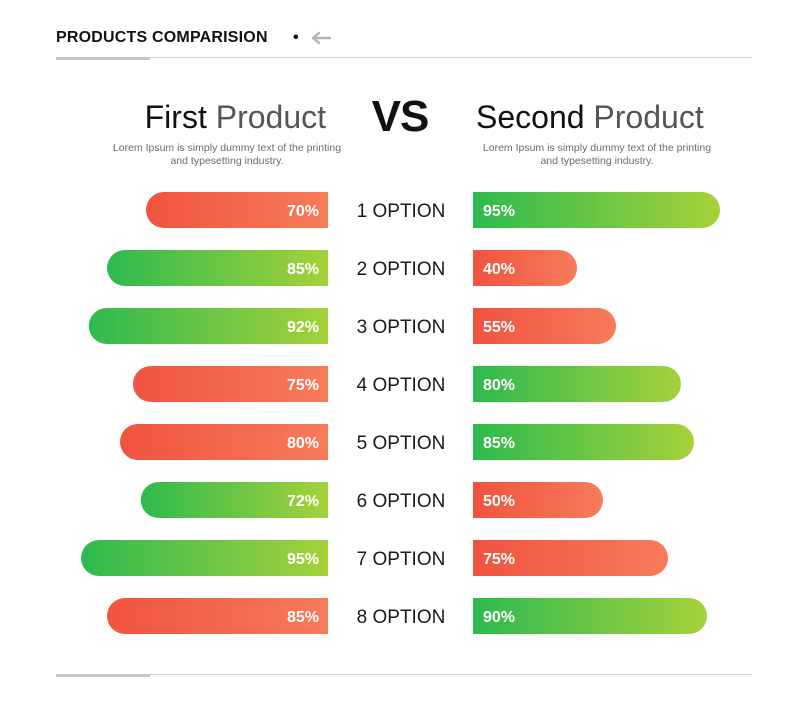 The height and width of the screenshot is (714, 800). I want to click on first-product-bar-label-3: 92%, so click(303, 327).